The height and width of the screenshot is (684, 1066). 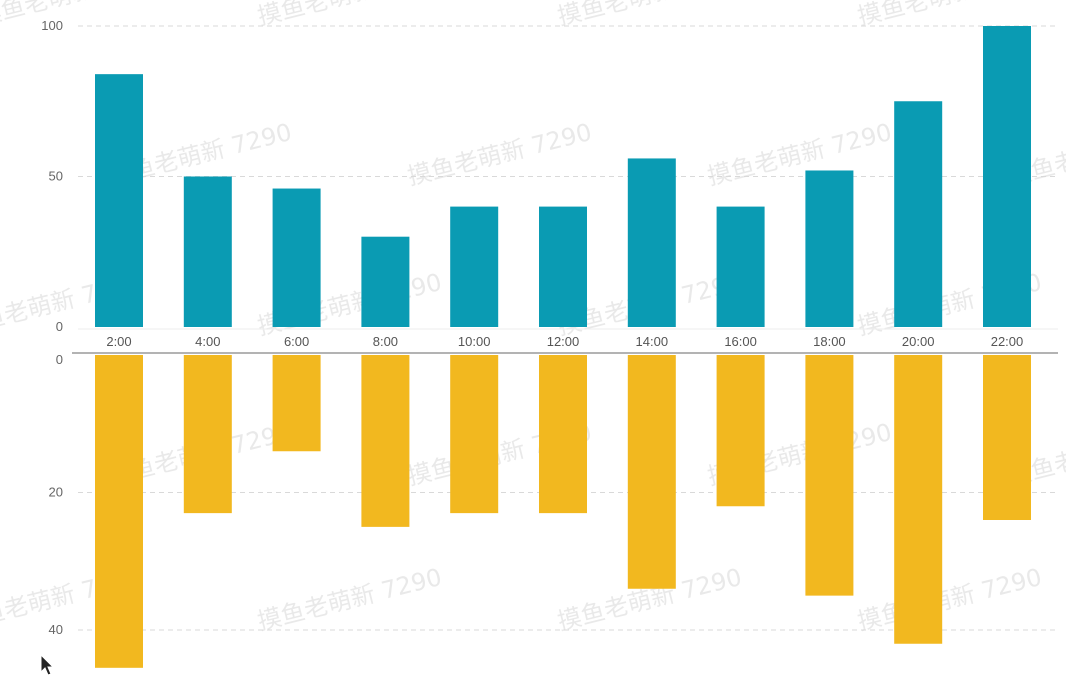 What do you see at coordinates (563, 266) in the screenshot?
I see `top-bar-12:00` at bounding box center [563, 266].